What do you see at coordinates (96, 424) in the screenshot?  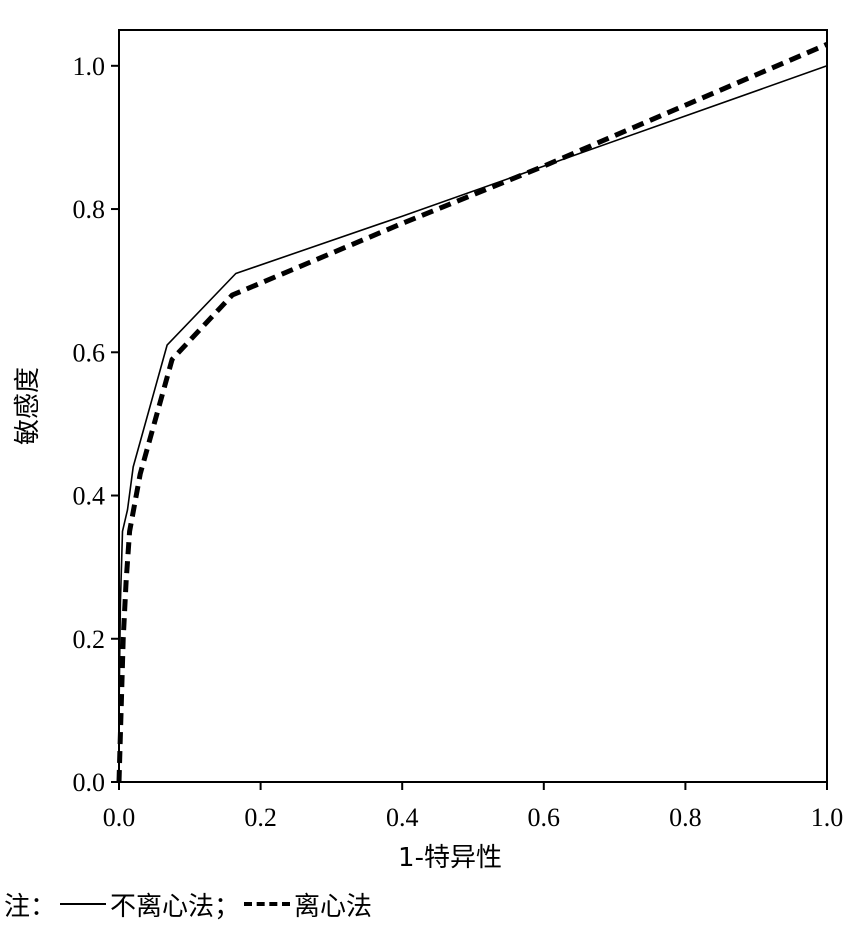 I see `y-axis: 0.0 0.2 0.4 0.6 0.8 1.0` at bounding box center [96, 424].